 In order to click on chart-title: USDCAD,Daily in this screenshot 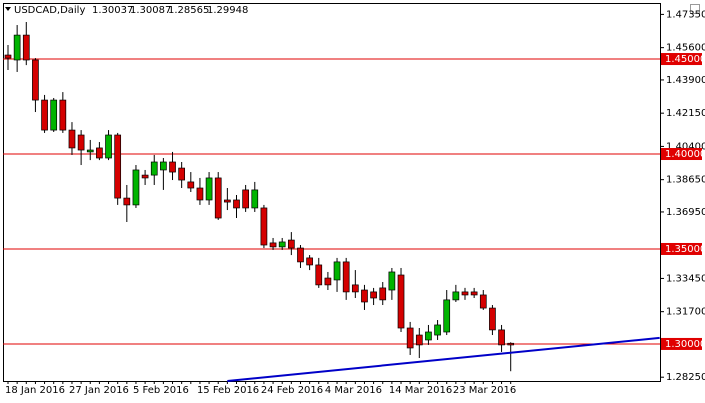, I will do `click(49, 10)`.